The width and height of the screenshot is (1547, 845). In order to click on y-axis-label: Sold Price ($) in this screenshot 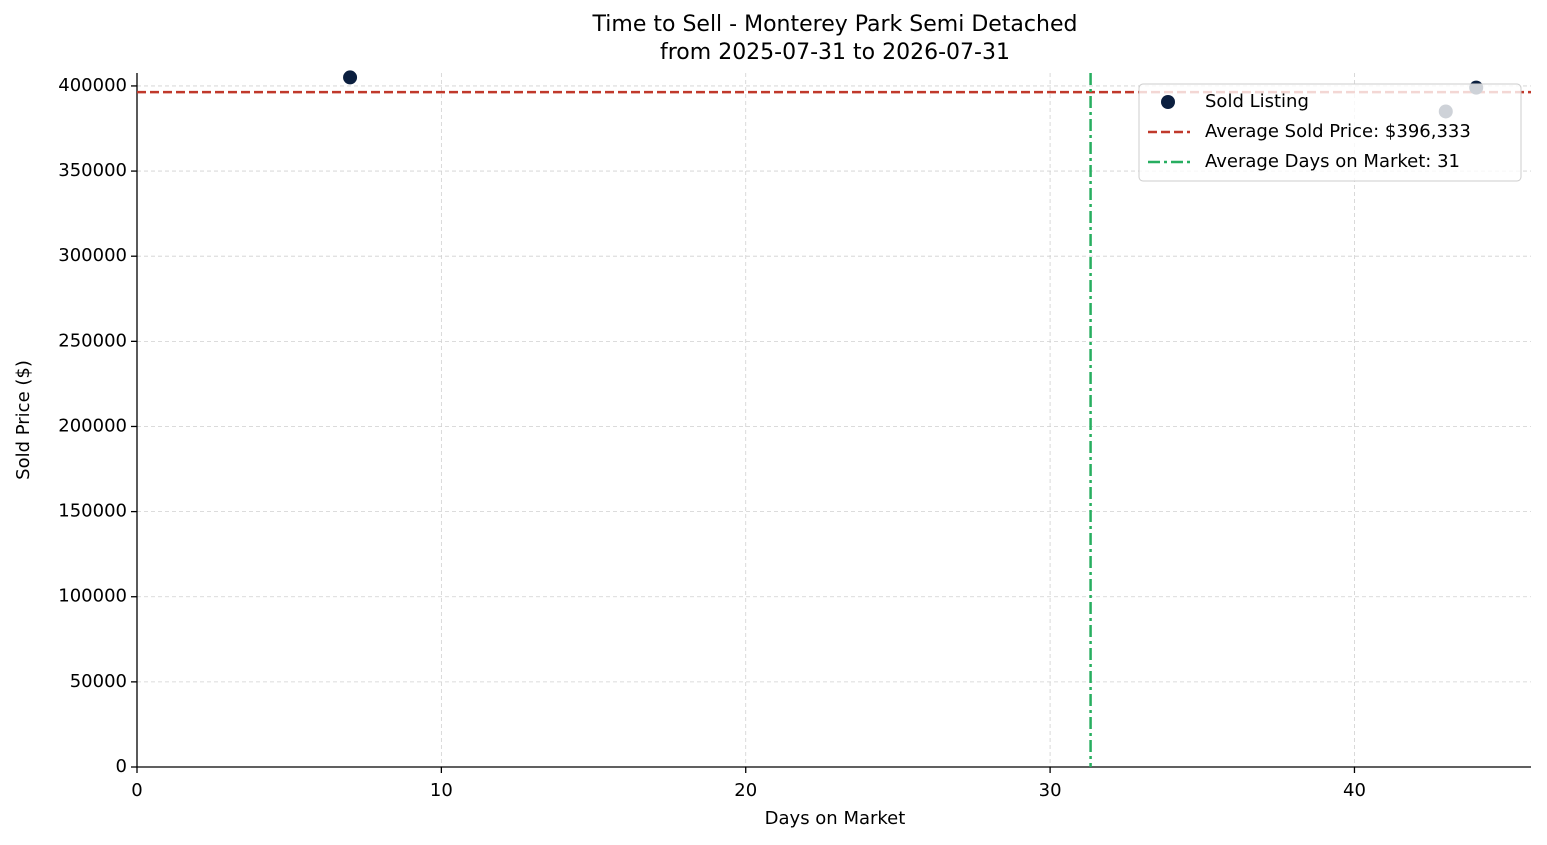, I will do `click(23, 420)`.